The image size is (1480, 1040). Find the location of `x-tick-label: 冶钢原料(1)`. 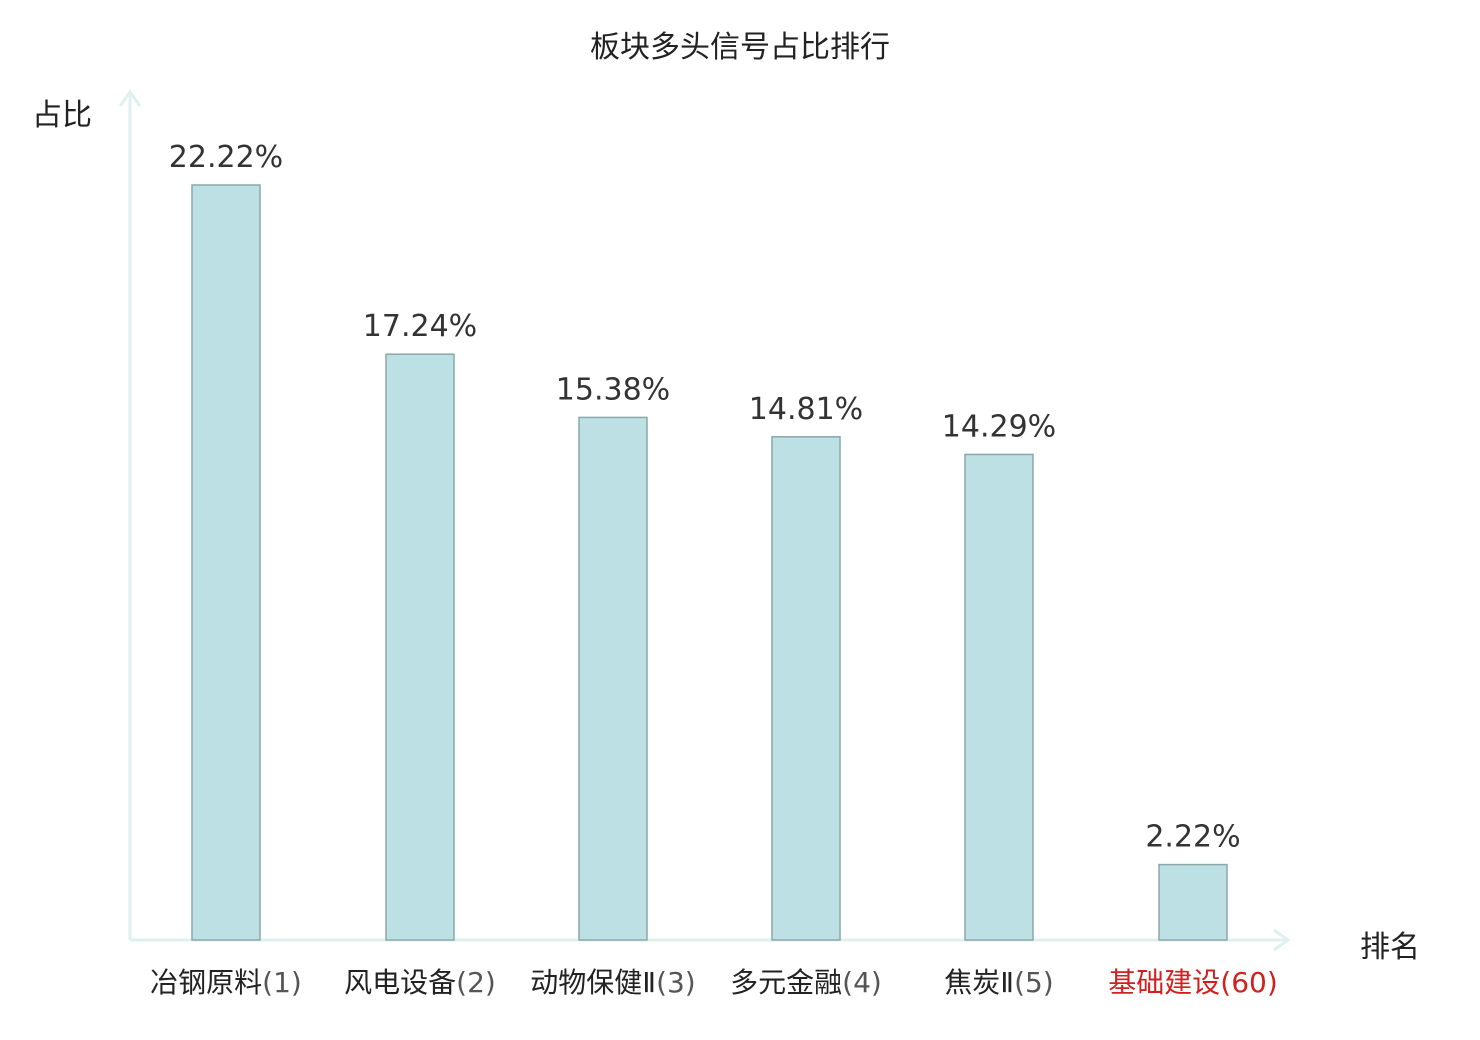

x-tick-label: 冶钢原料(1) is located at coordinates (226, 983).